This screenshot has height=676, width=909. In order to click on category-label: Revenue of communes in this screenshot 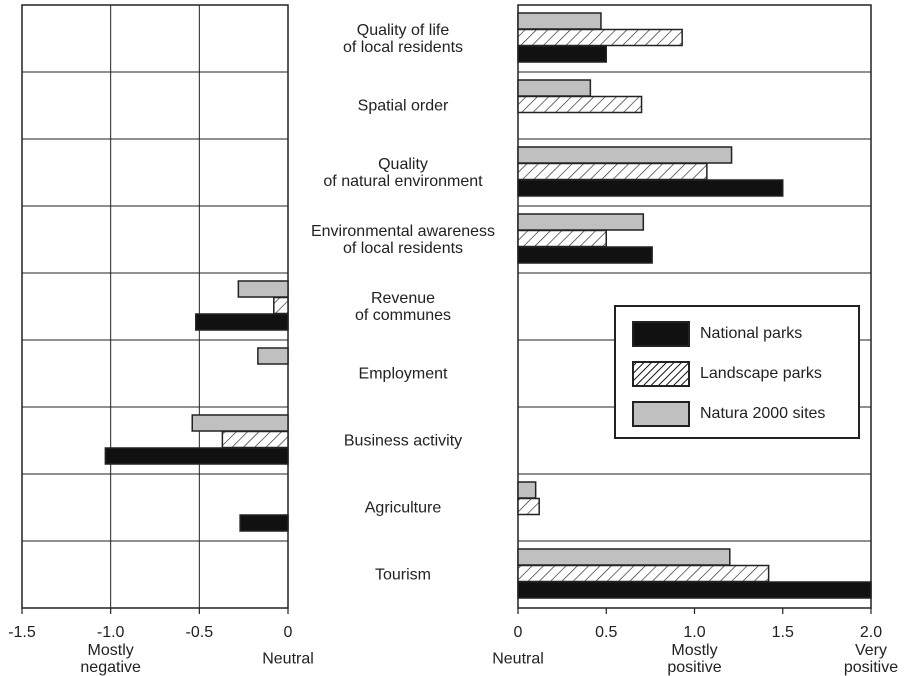, I will do `click(403, 306)`.